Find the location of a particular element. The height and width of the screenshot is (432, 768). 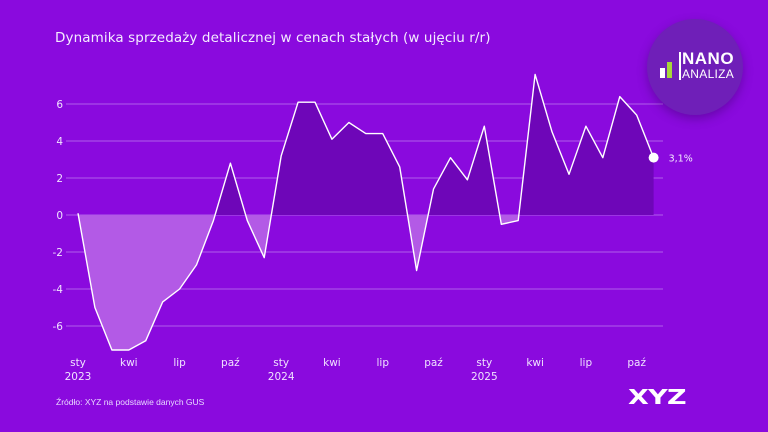

bar-tall is located at coordinates (680, 66).